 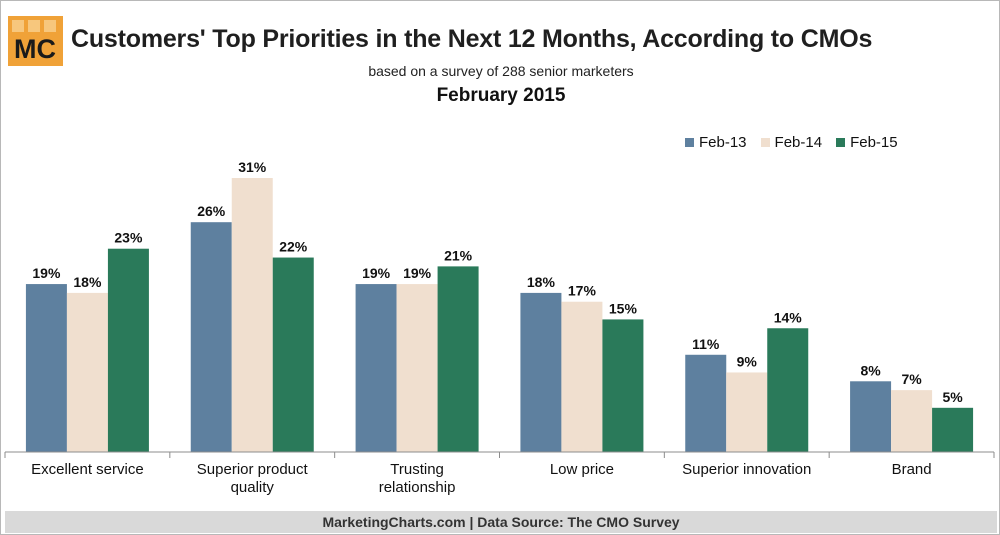 I want to click on legend: Feb-13 Feb-14 Feb-15, so click(x=791, y=142).